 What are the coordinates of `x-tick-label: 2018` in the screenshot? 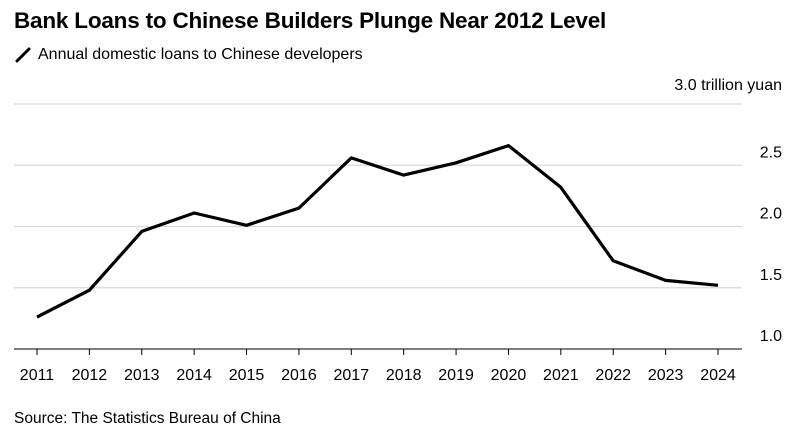 It's located at (404, 375).